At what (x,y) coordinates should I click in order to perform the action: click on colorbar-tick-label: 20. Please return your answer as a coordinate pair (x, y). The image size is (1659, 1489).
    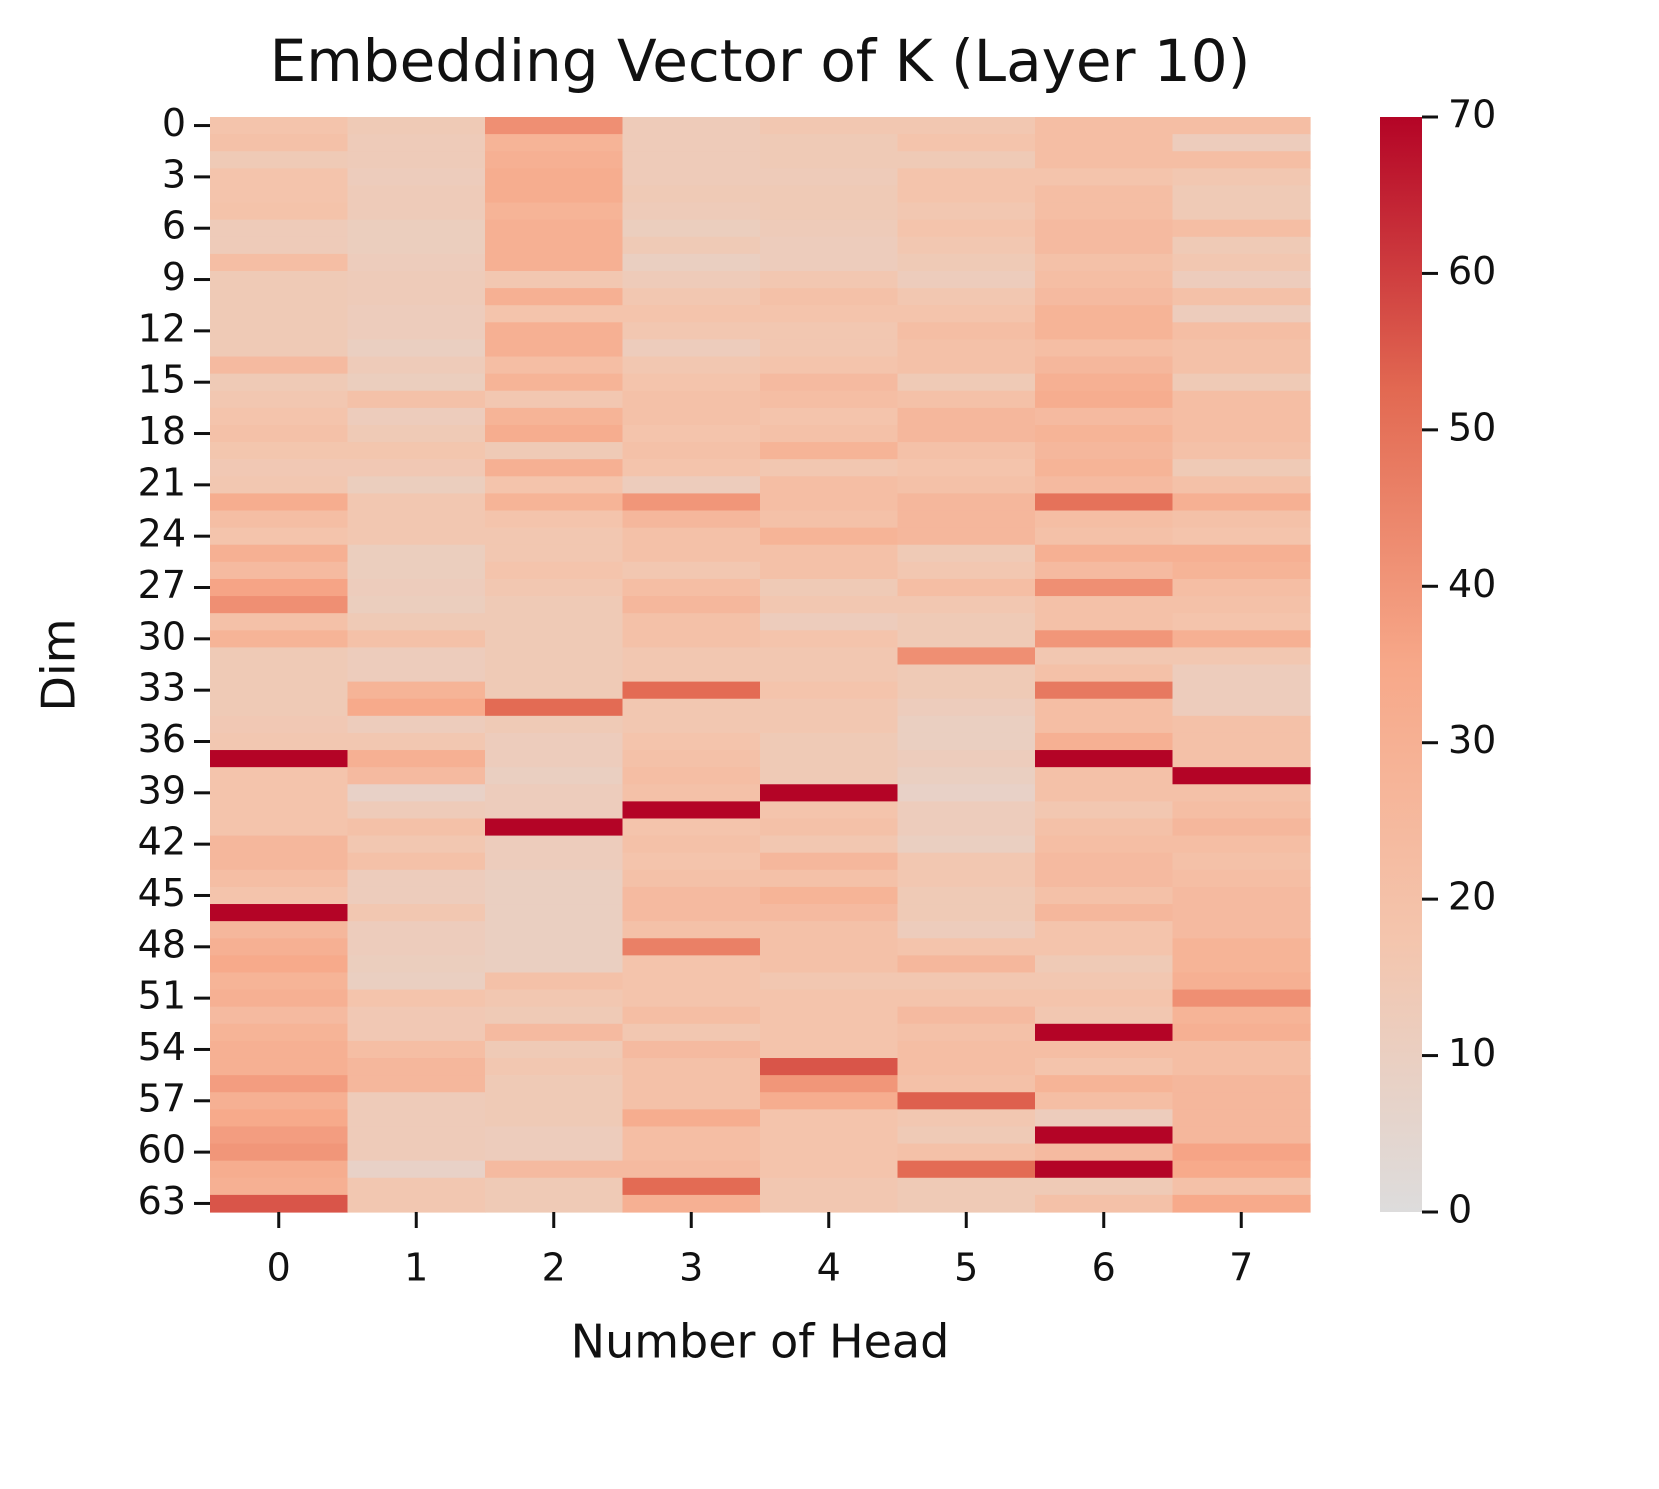
    Looking at the image, I should click on (1472, 897).